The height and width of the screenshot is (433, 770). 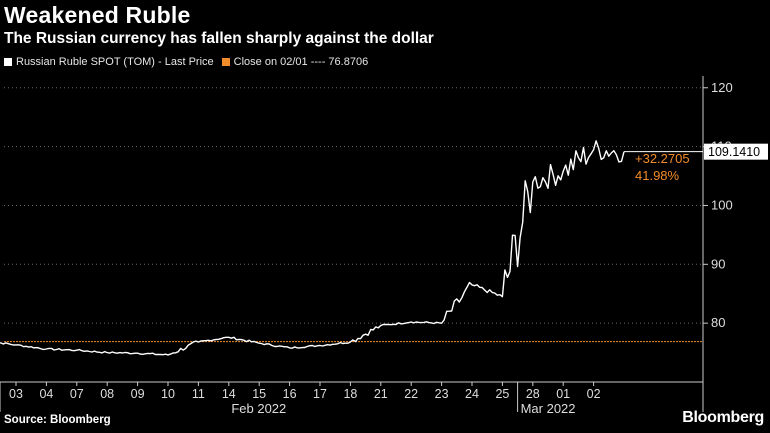 What do you see at coordinates (46, 394) in the screenshot?
I see `x-tick-label: 04` at bounding box center [46, 394].